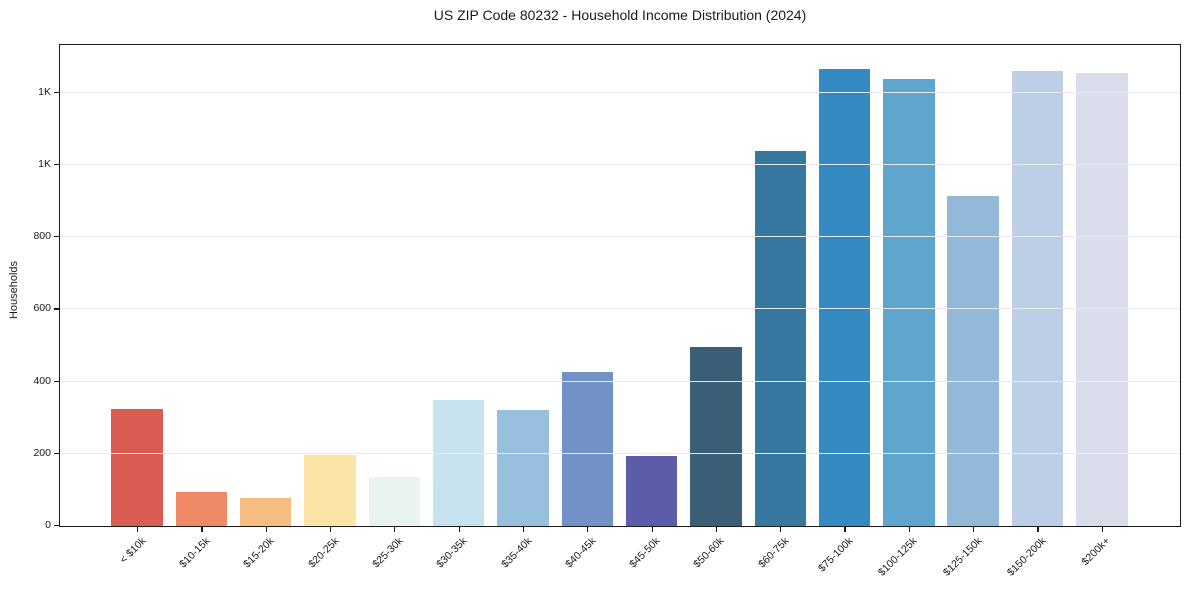  Describe the element at coordinates (780, 338) in the screenshot. I see `bar-$60-75k` at that location.